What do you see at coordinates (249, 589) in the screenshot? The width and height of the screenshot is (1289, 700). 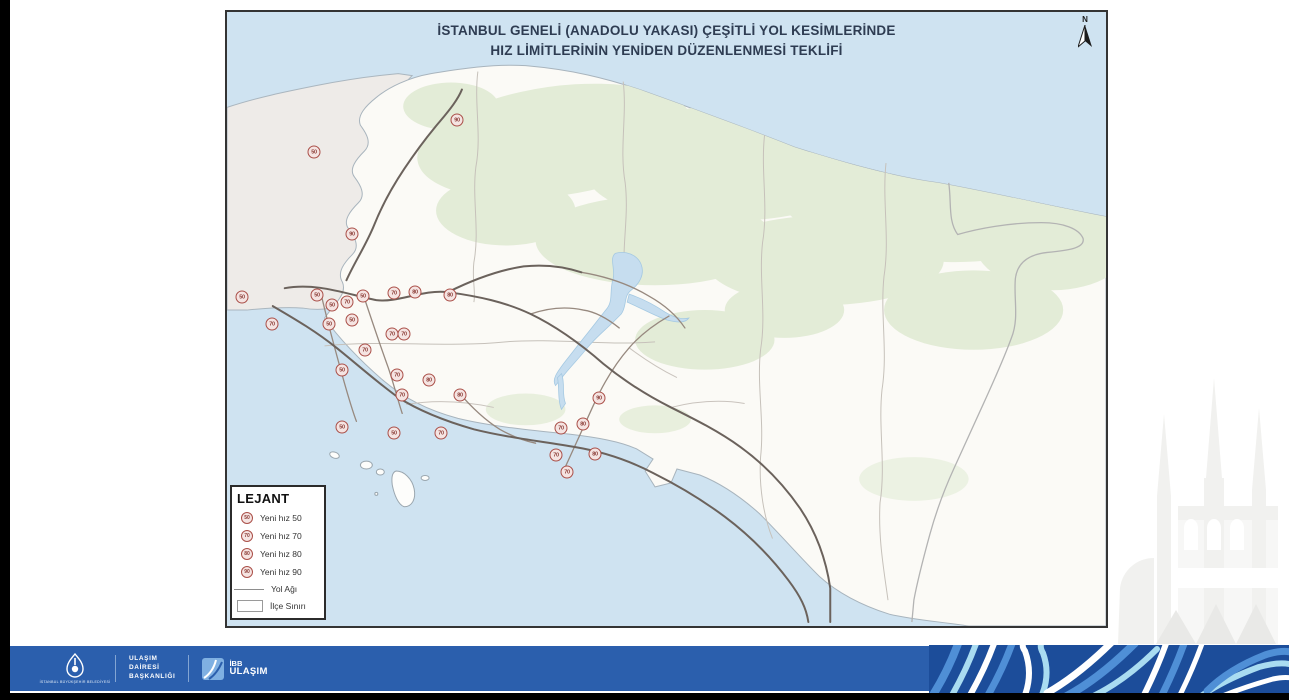 I see `road-line-icon` at bounding box center [249, 589].